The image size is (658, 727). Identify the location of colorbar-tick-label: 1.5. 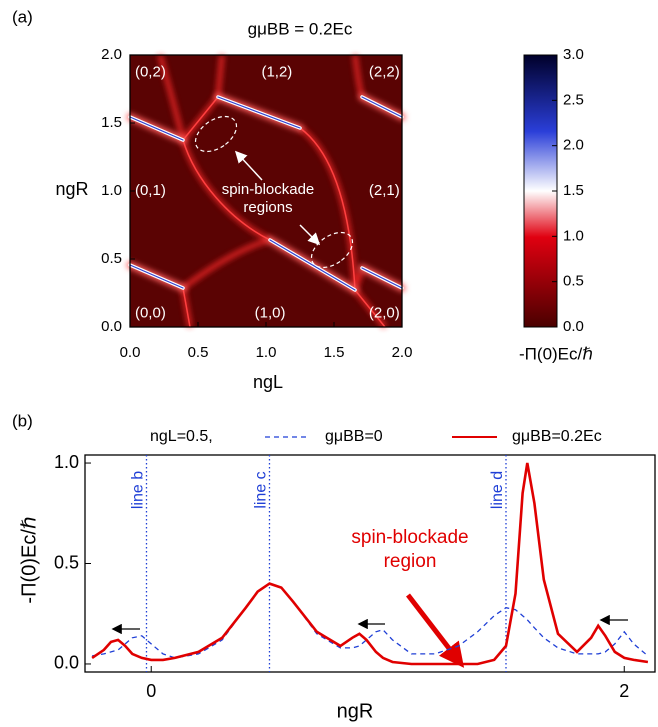
(573, 190).